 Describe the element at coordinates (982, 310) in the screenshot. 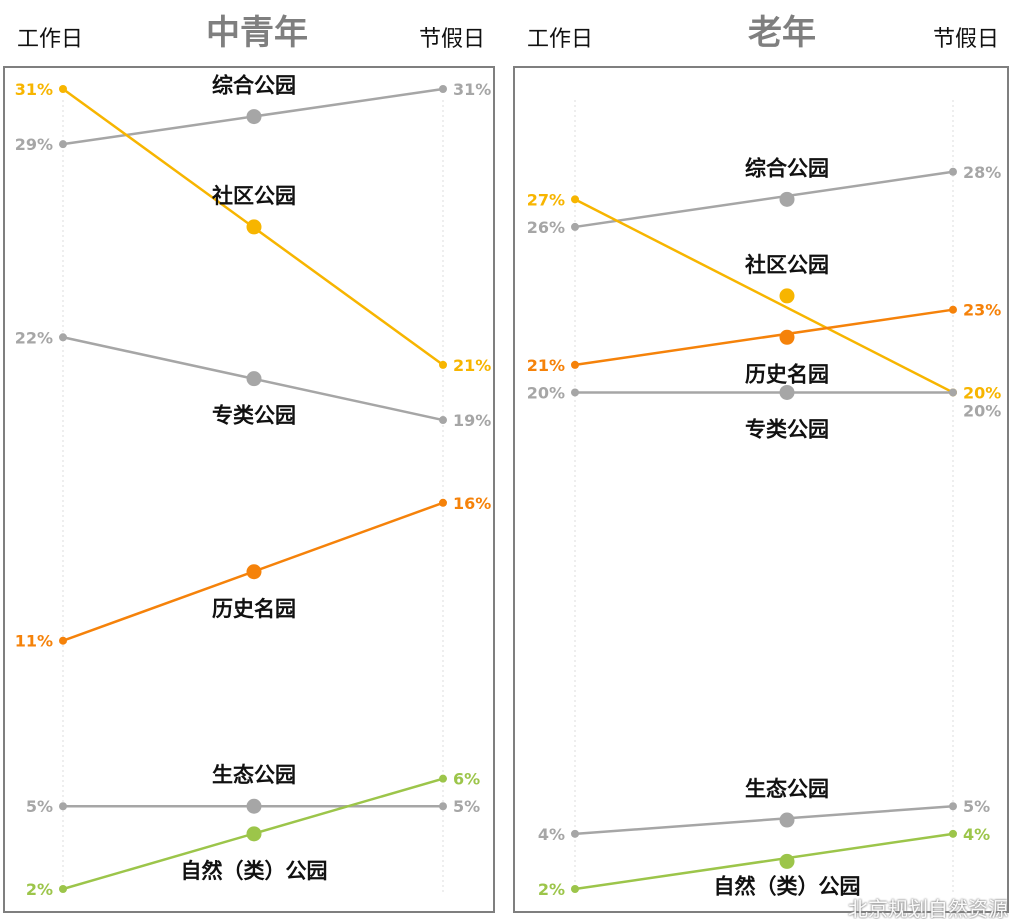

I see `value-label-holiday: 23%` at that location.